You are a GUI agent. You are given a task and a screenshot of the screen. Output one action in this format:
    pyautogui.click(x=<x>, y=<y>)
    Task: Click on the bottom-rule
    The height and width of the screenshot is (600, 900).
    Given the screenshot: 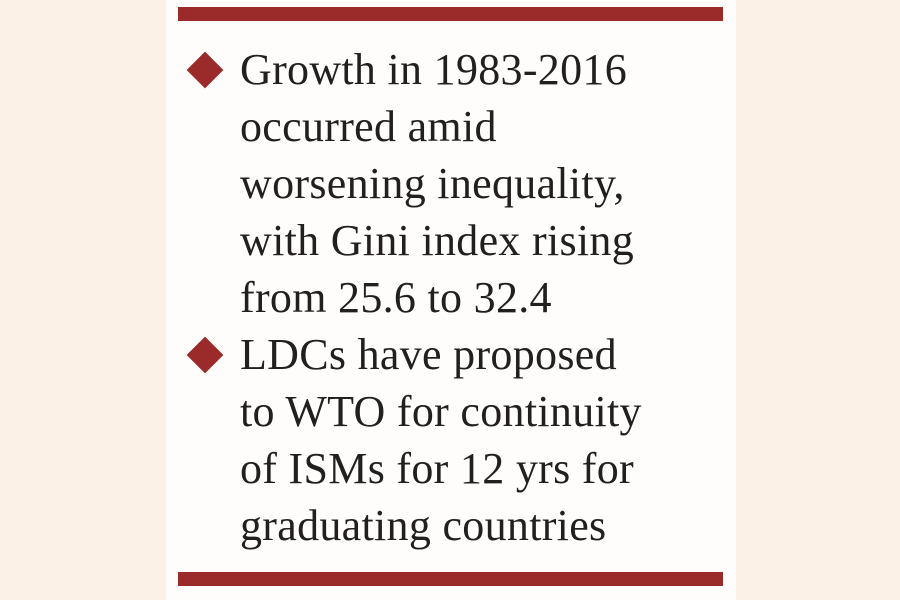 What is the action you would take?
    pyautogui.click(x=450, y=579)
    